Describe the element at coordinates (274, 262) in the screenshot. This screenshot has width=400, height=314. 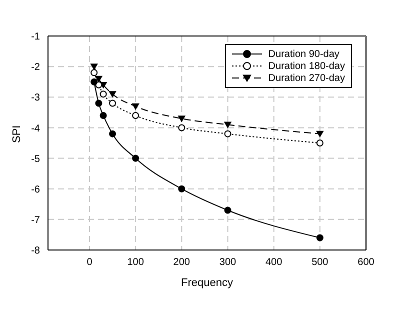
I see `x-tick-label: 400` at that location.